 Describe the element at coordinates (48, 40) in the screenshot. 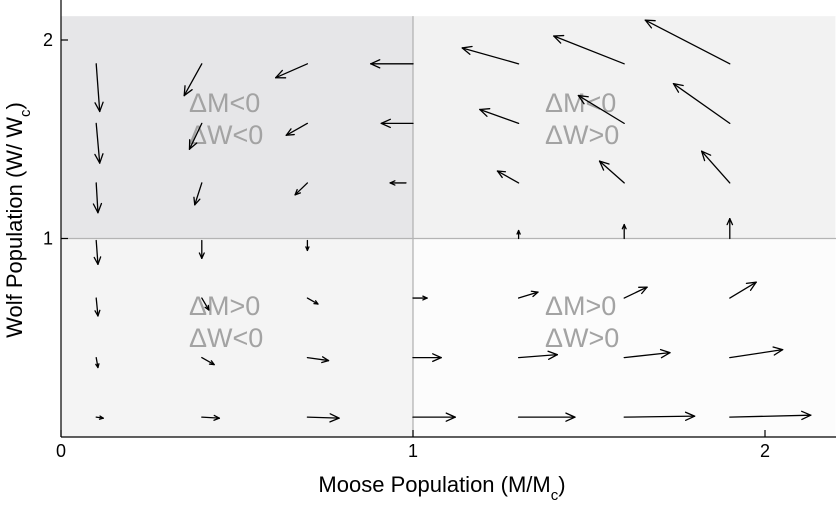

I see `y-tick-label: 2` at that location.